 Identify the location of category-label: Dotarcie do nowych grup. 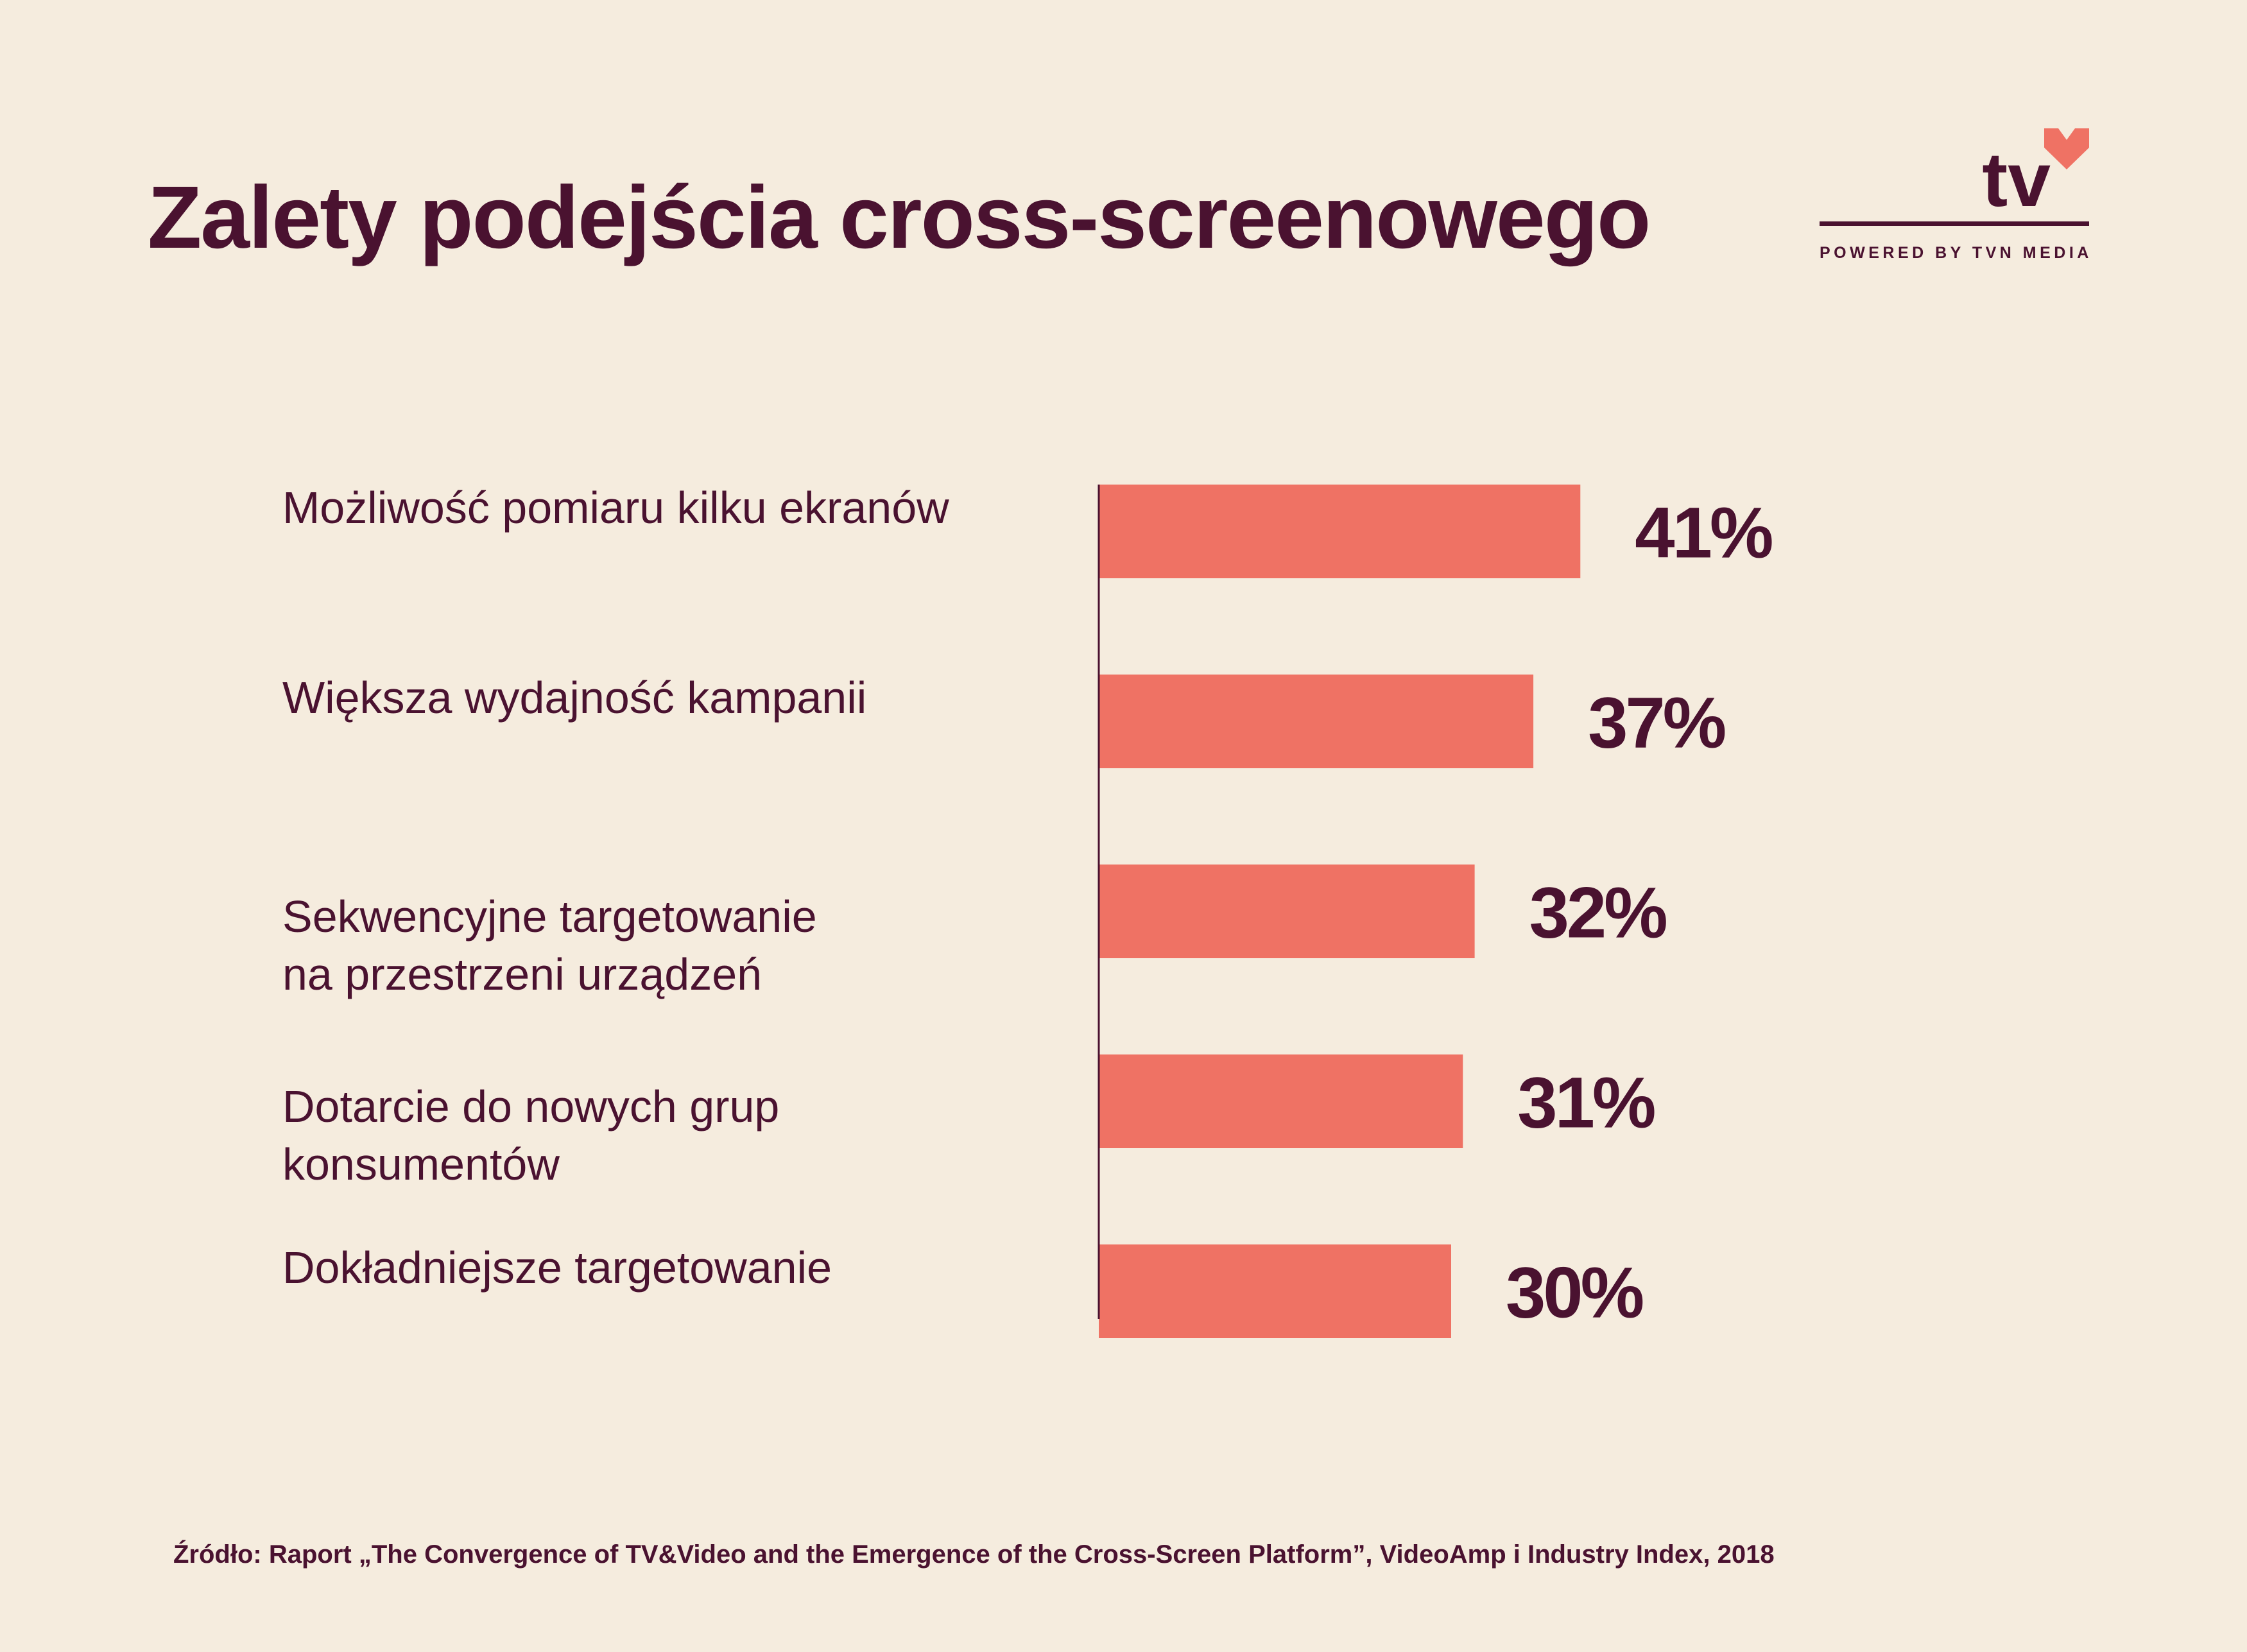
(530, 1106).